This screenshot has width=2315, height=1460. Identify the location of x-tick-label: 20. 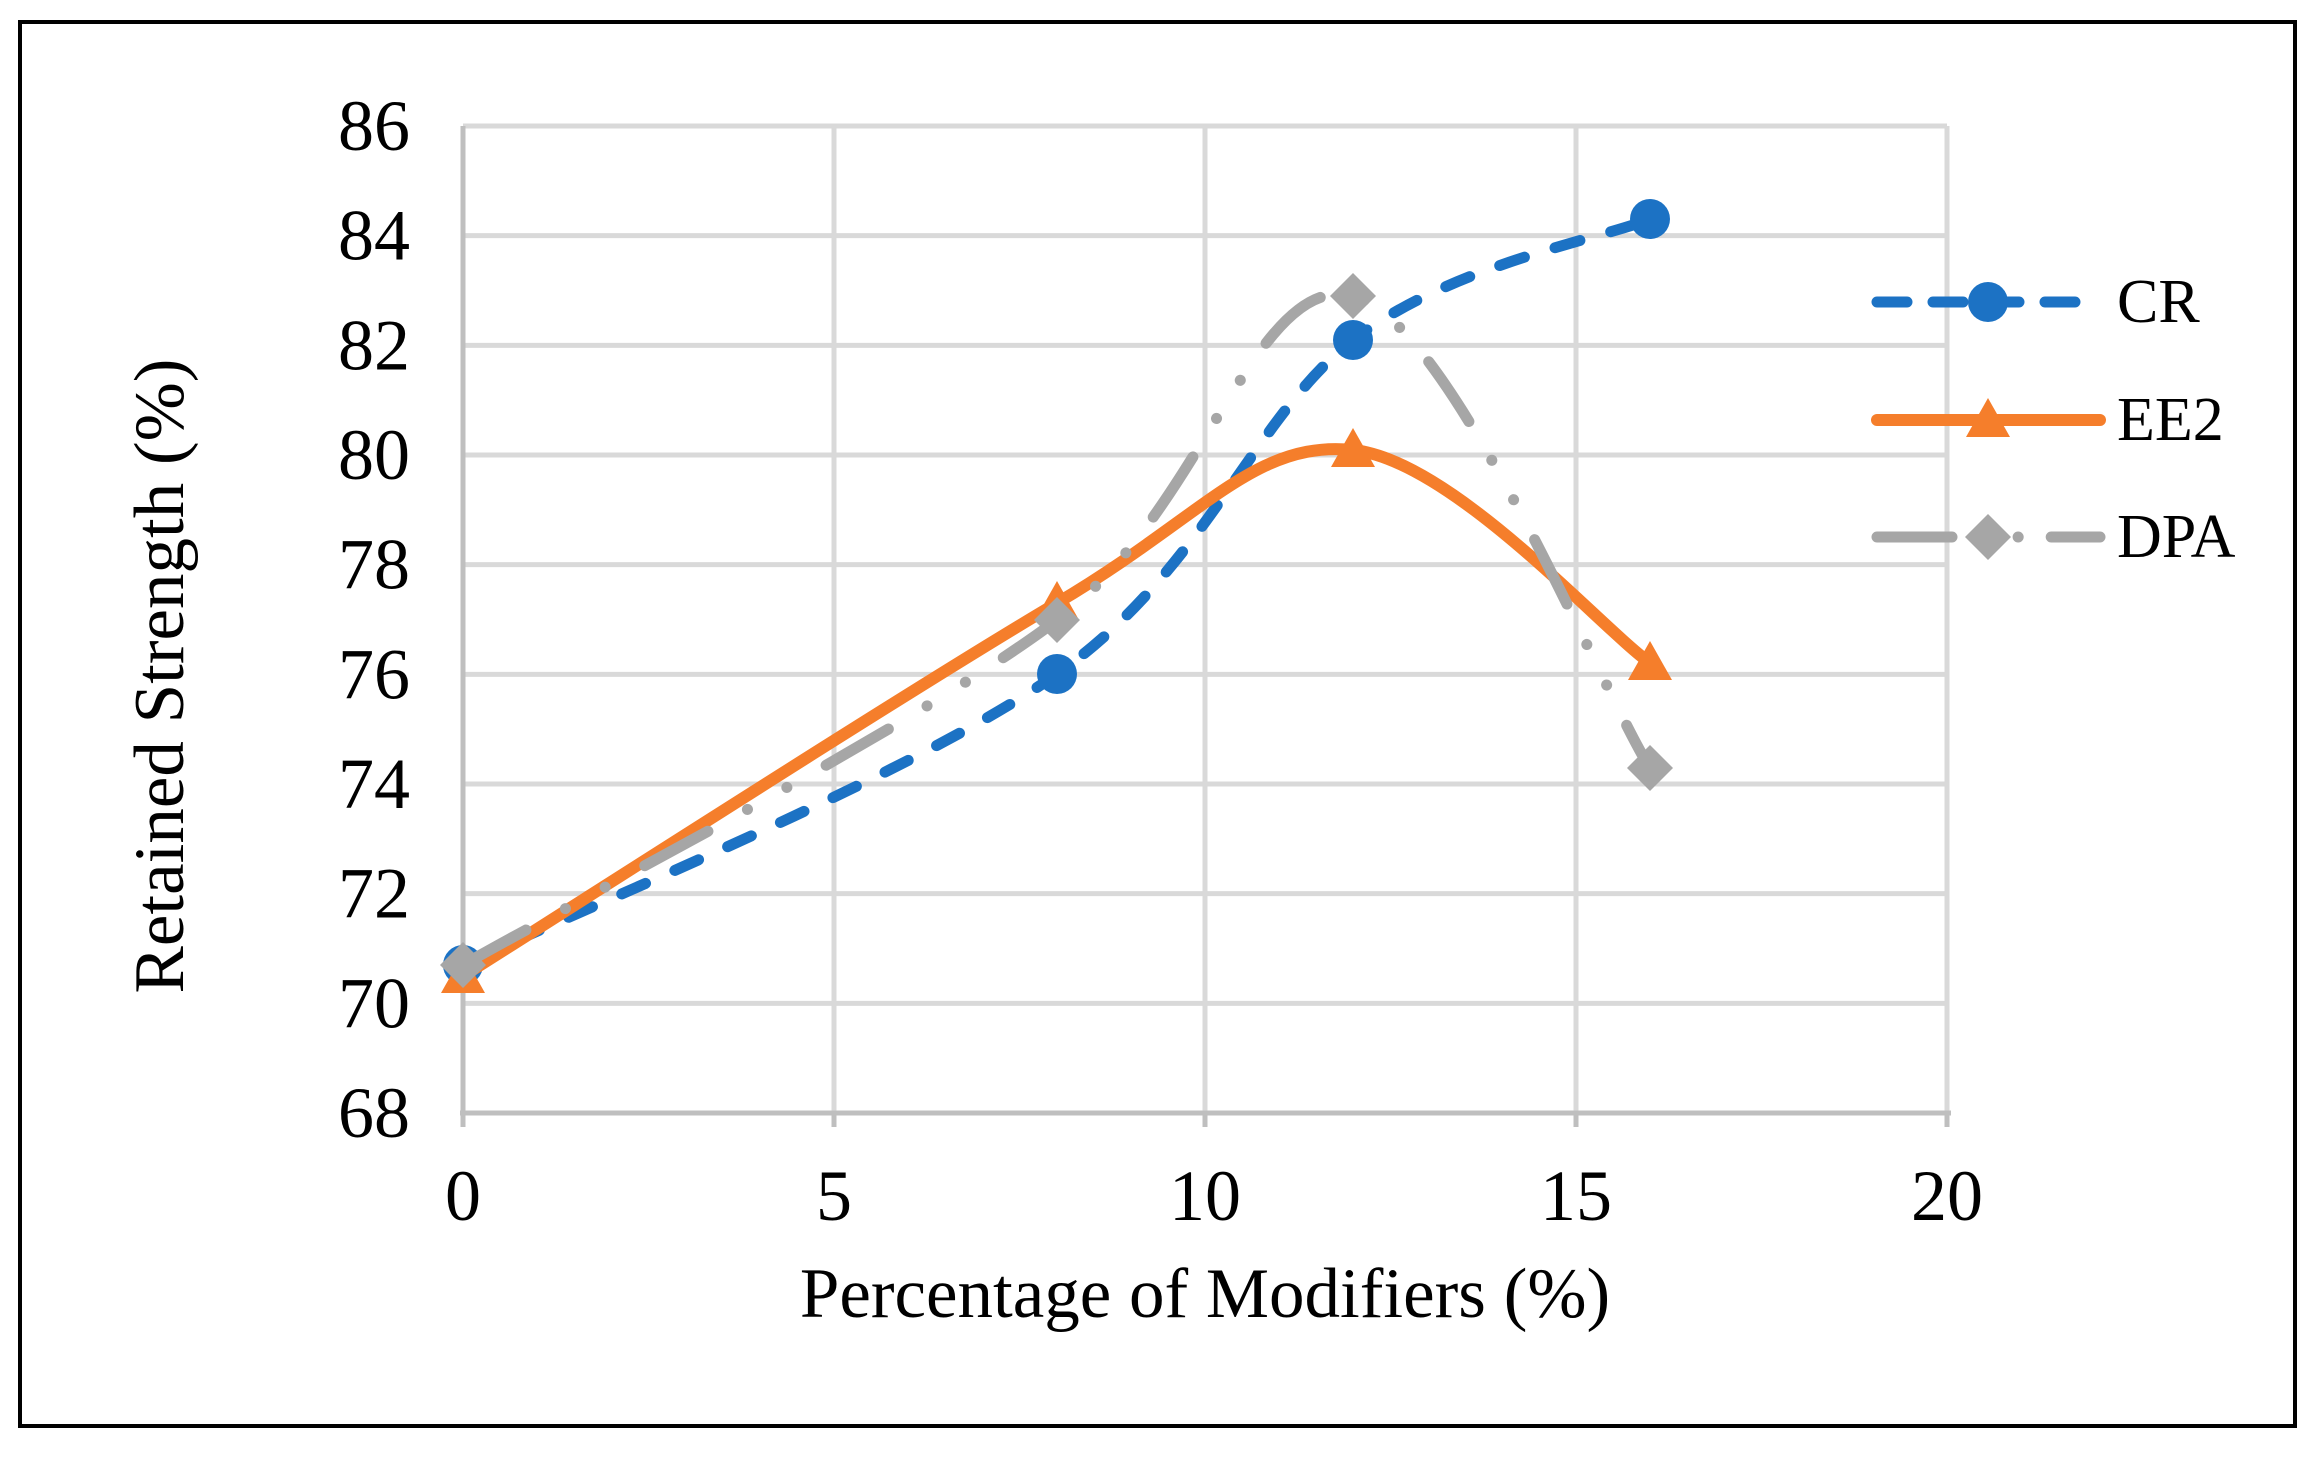
(1947, 1196).